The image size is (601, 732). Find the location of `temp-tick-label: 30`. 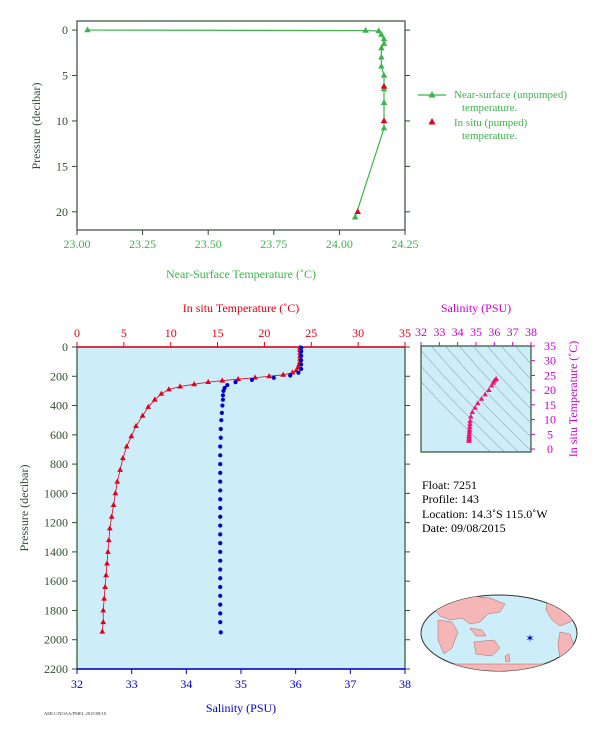

temp-tick-label: 30 is located at coordinates (358, 333).